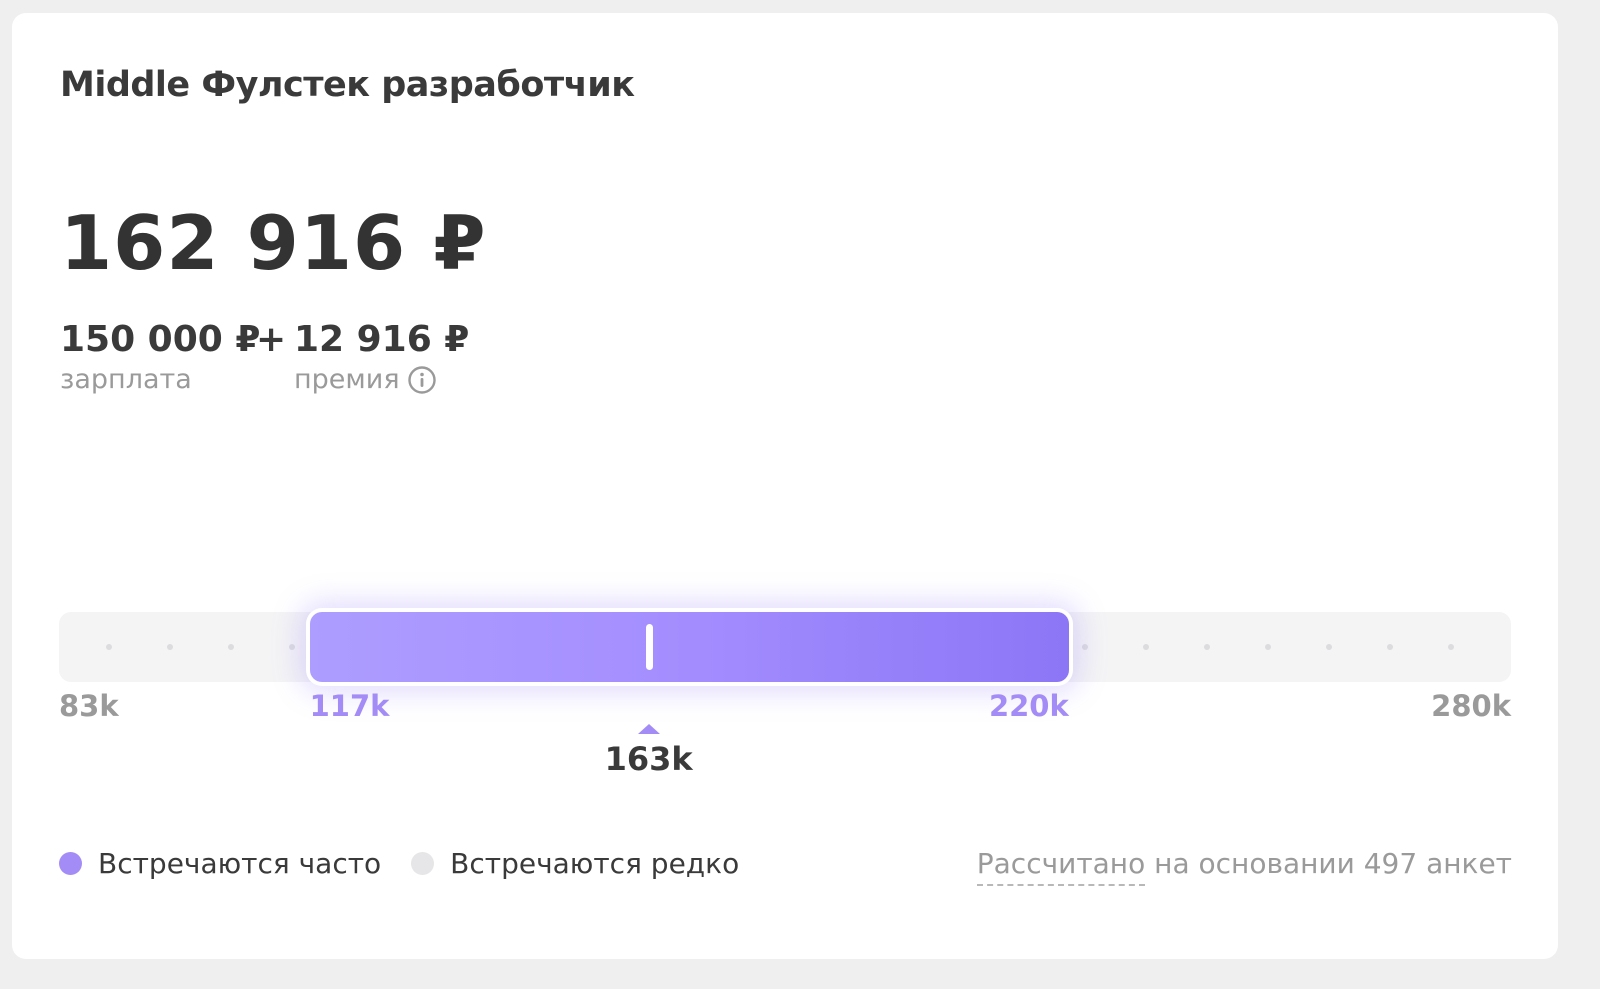 The width and height of the screenshot is (1600, 989). Describe the element at coordinates (595, 863) in the screenshot. I see `legend-rare-label: Встречаются редко` at that location.